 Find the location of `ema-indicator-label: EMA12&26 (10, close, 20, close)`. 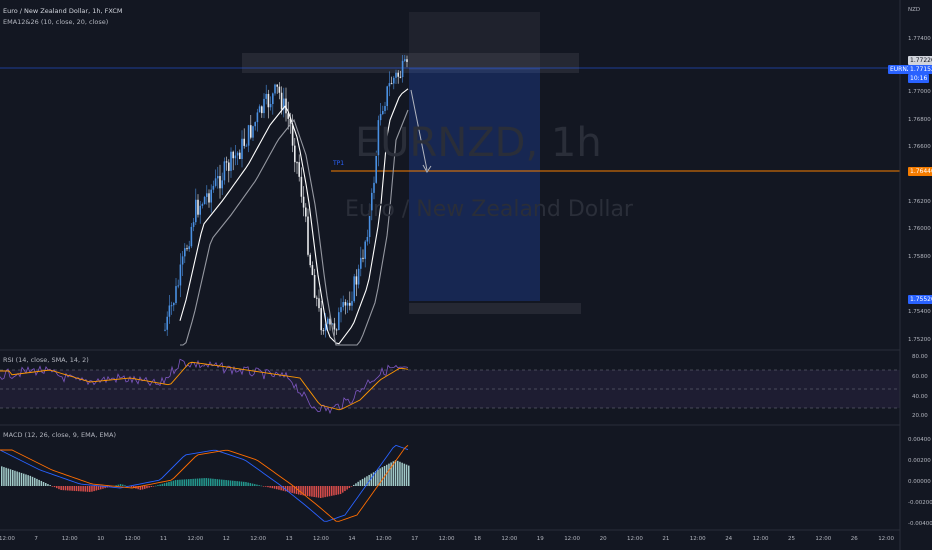

ema-indicator-label: EMA12&26 (10, close, 20, close) is located at coordinates (56, 22).